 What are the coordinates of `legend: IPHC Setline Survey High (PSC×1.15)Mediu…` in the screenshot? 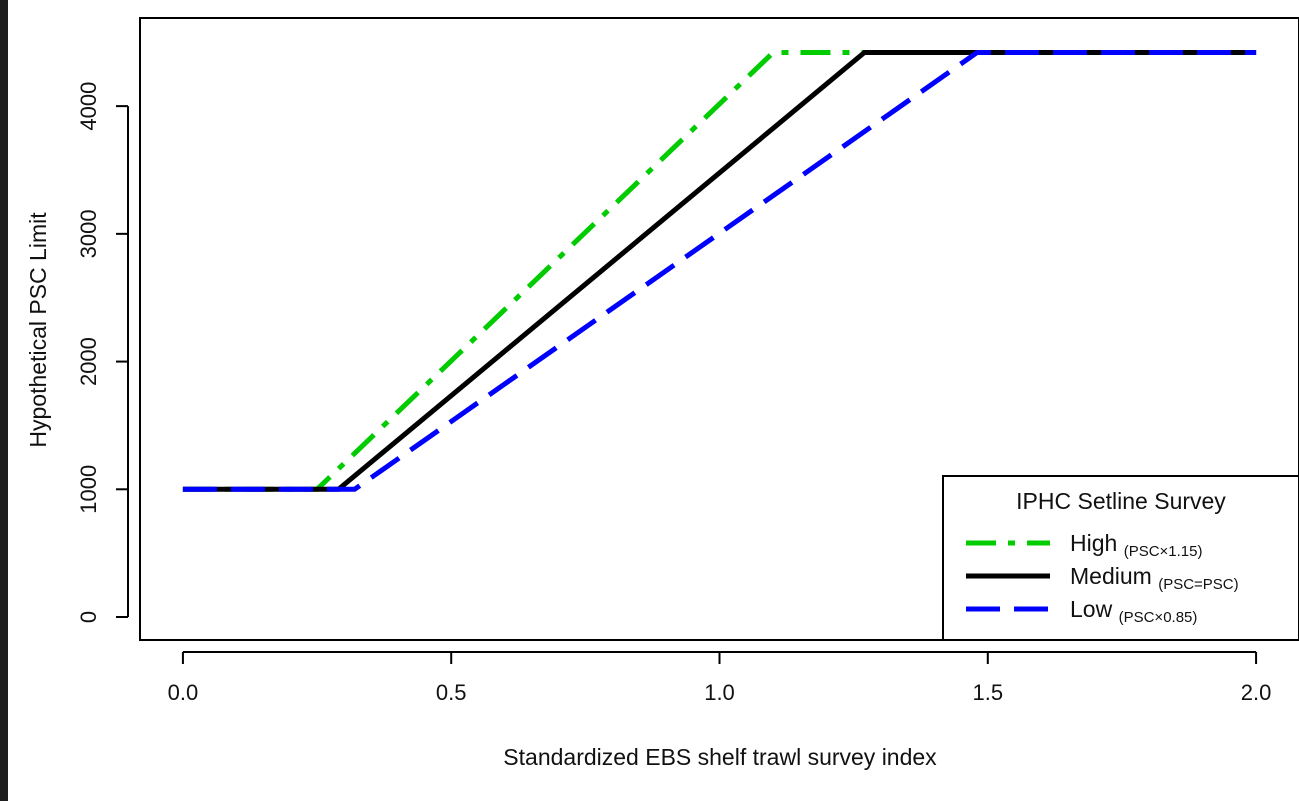 It's located at (1120, 558).